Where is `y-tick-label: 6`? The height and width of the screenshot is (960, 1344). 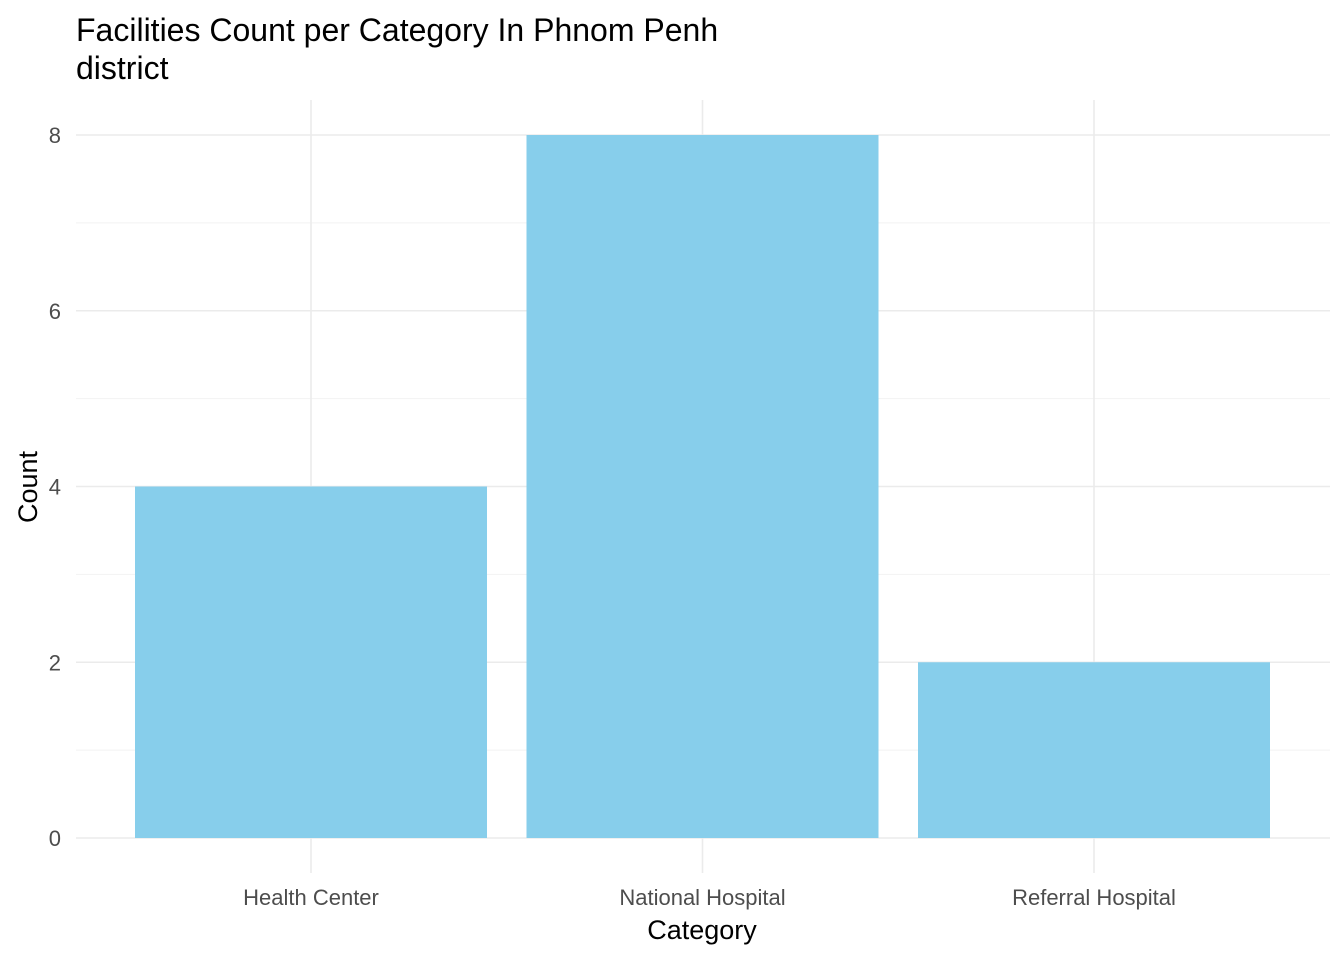
y-tick-label: 6 is located at coordinates (55, 311).